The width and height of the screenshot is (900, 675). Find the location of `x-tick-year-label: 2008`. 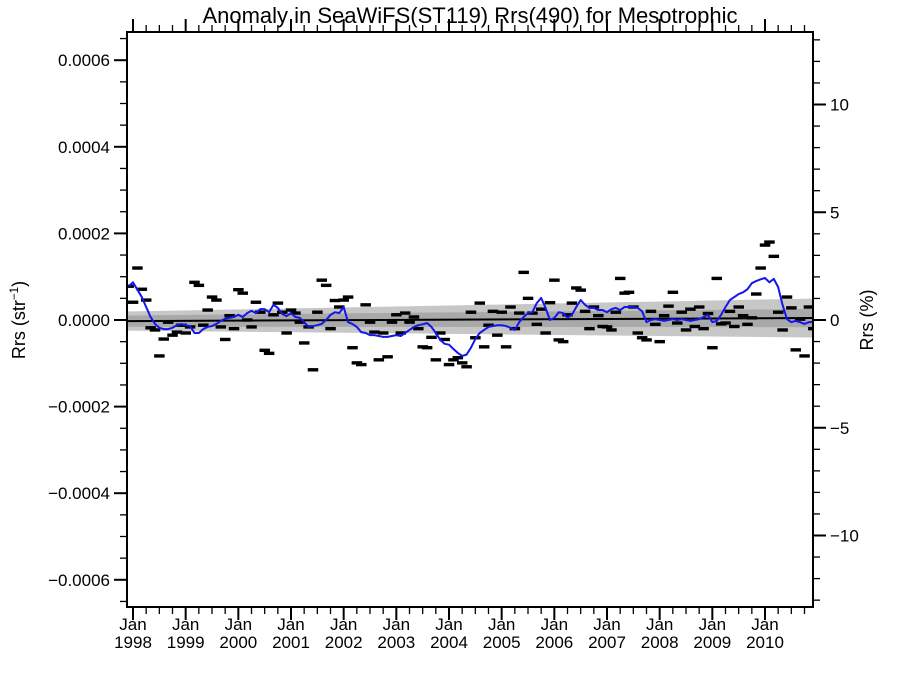

x-tick-year-label: 2008 is located at coordinates (660, 642).